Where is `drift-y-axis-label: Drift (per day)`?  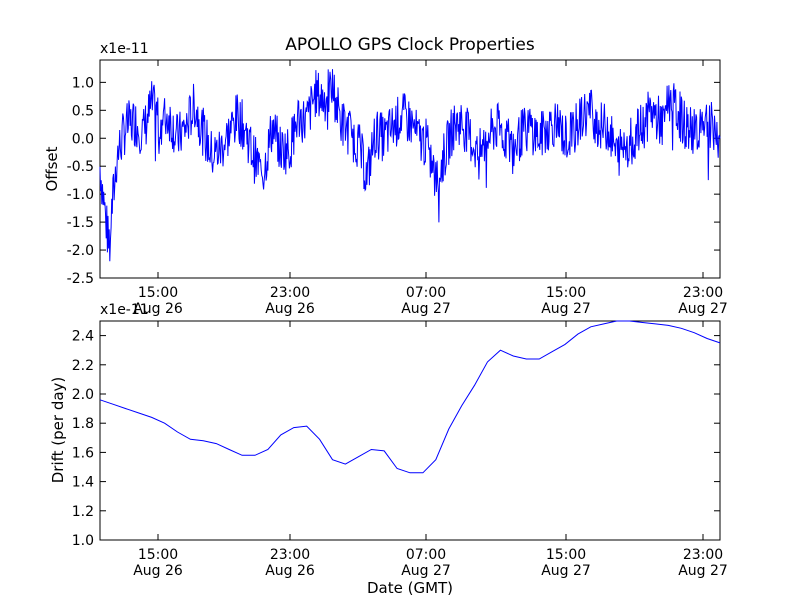 drift-y-axis-label: Drift (per day) is located at coordinates (58, 430).